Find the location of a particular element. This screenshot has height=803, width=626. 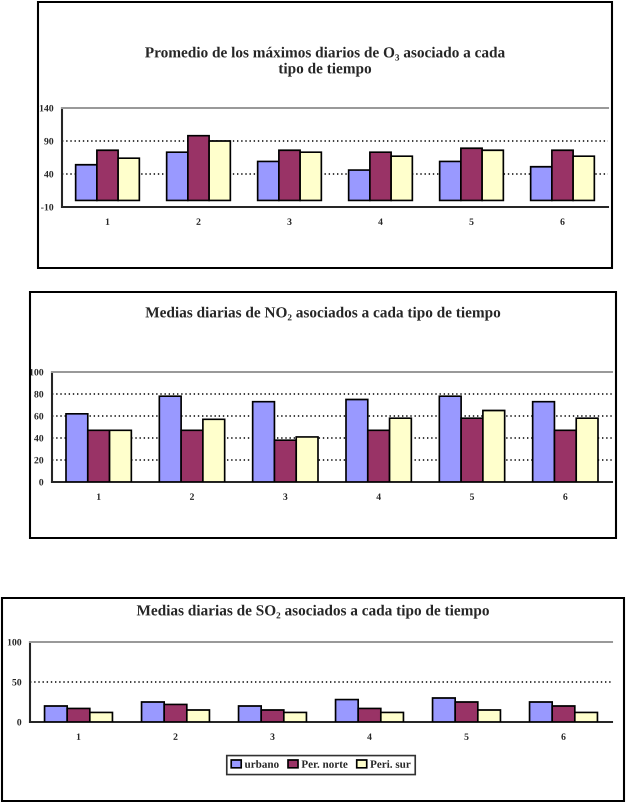

legend-label: urbano is located at coordinates (261, 764).